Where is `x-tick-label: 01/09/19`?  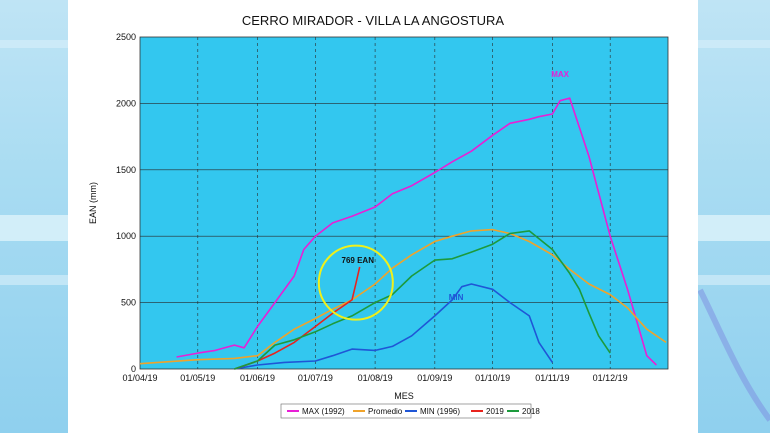 x-tick-label: 01/09/19 is located at coordinates (434, 378).